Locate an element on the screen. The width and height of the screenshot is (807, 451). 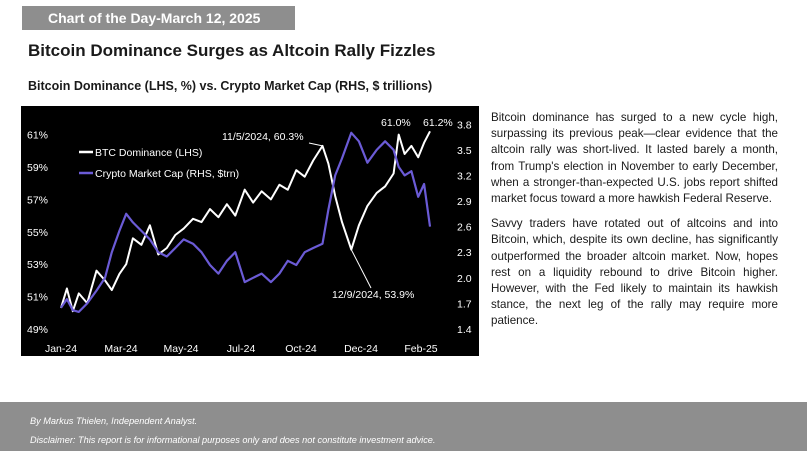
x-axis-tick-label: Mar-24 is located at coordinates (120, 349).